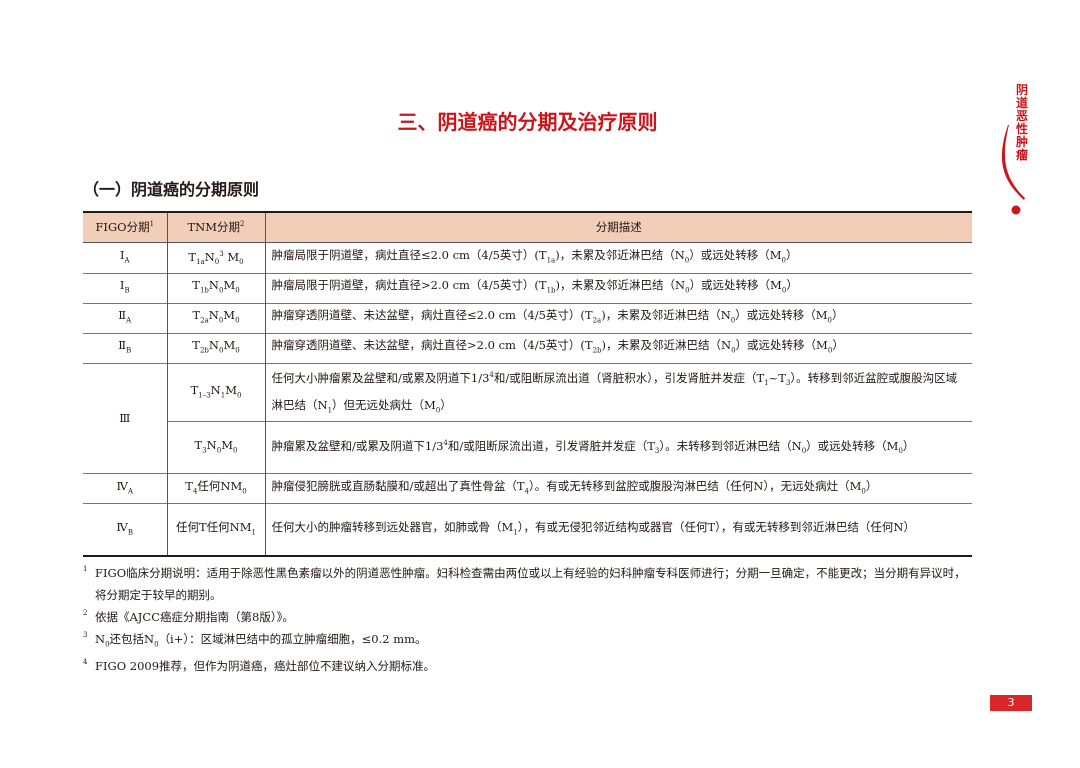 This screenshot has width=1080, height=768. What do you see at coordinates (85, 569) in the screenshot?
I see `footnote-number: 1` at bounding box center [85, 569].